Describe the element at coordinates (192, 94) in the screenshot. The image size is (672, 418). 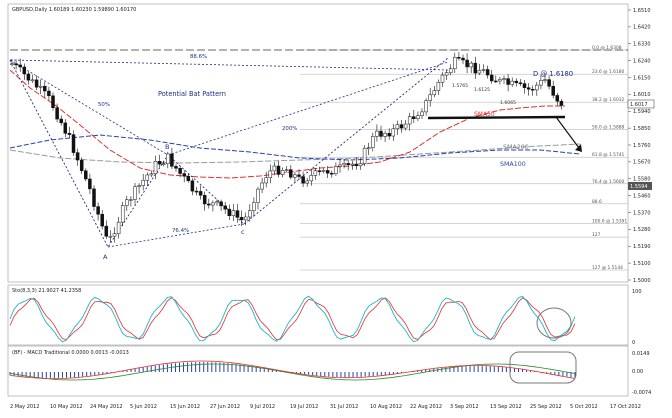
I see `pattern-title: Potential Bat Pattern` at that location.